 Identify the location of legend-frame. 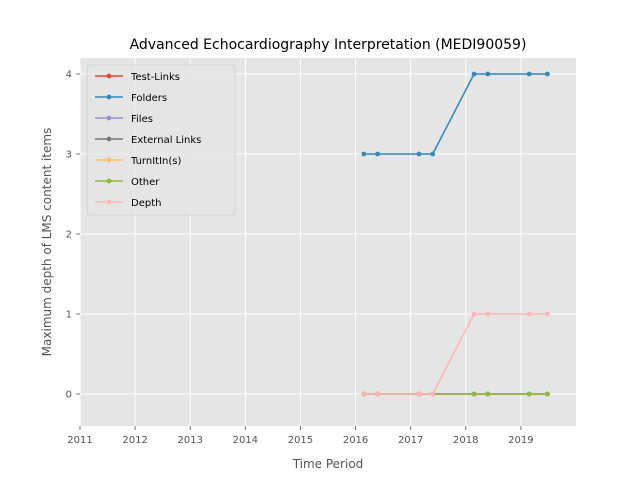
(161, 140).